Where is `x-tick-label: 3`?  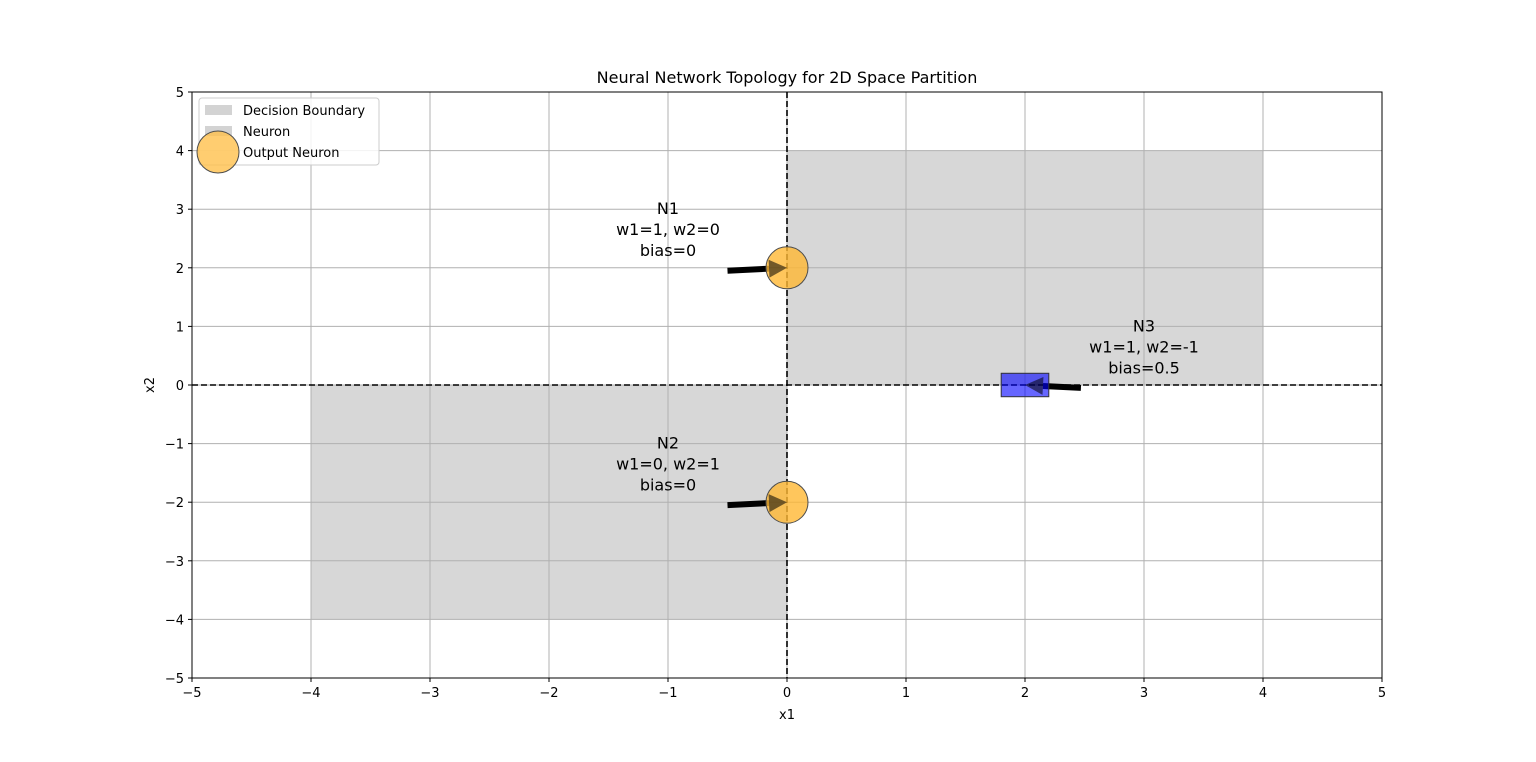
x-tick-label: 3 is located at coordinates (1144, 693).